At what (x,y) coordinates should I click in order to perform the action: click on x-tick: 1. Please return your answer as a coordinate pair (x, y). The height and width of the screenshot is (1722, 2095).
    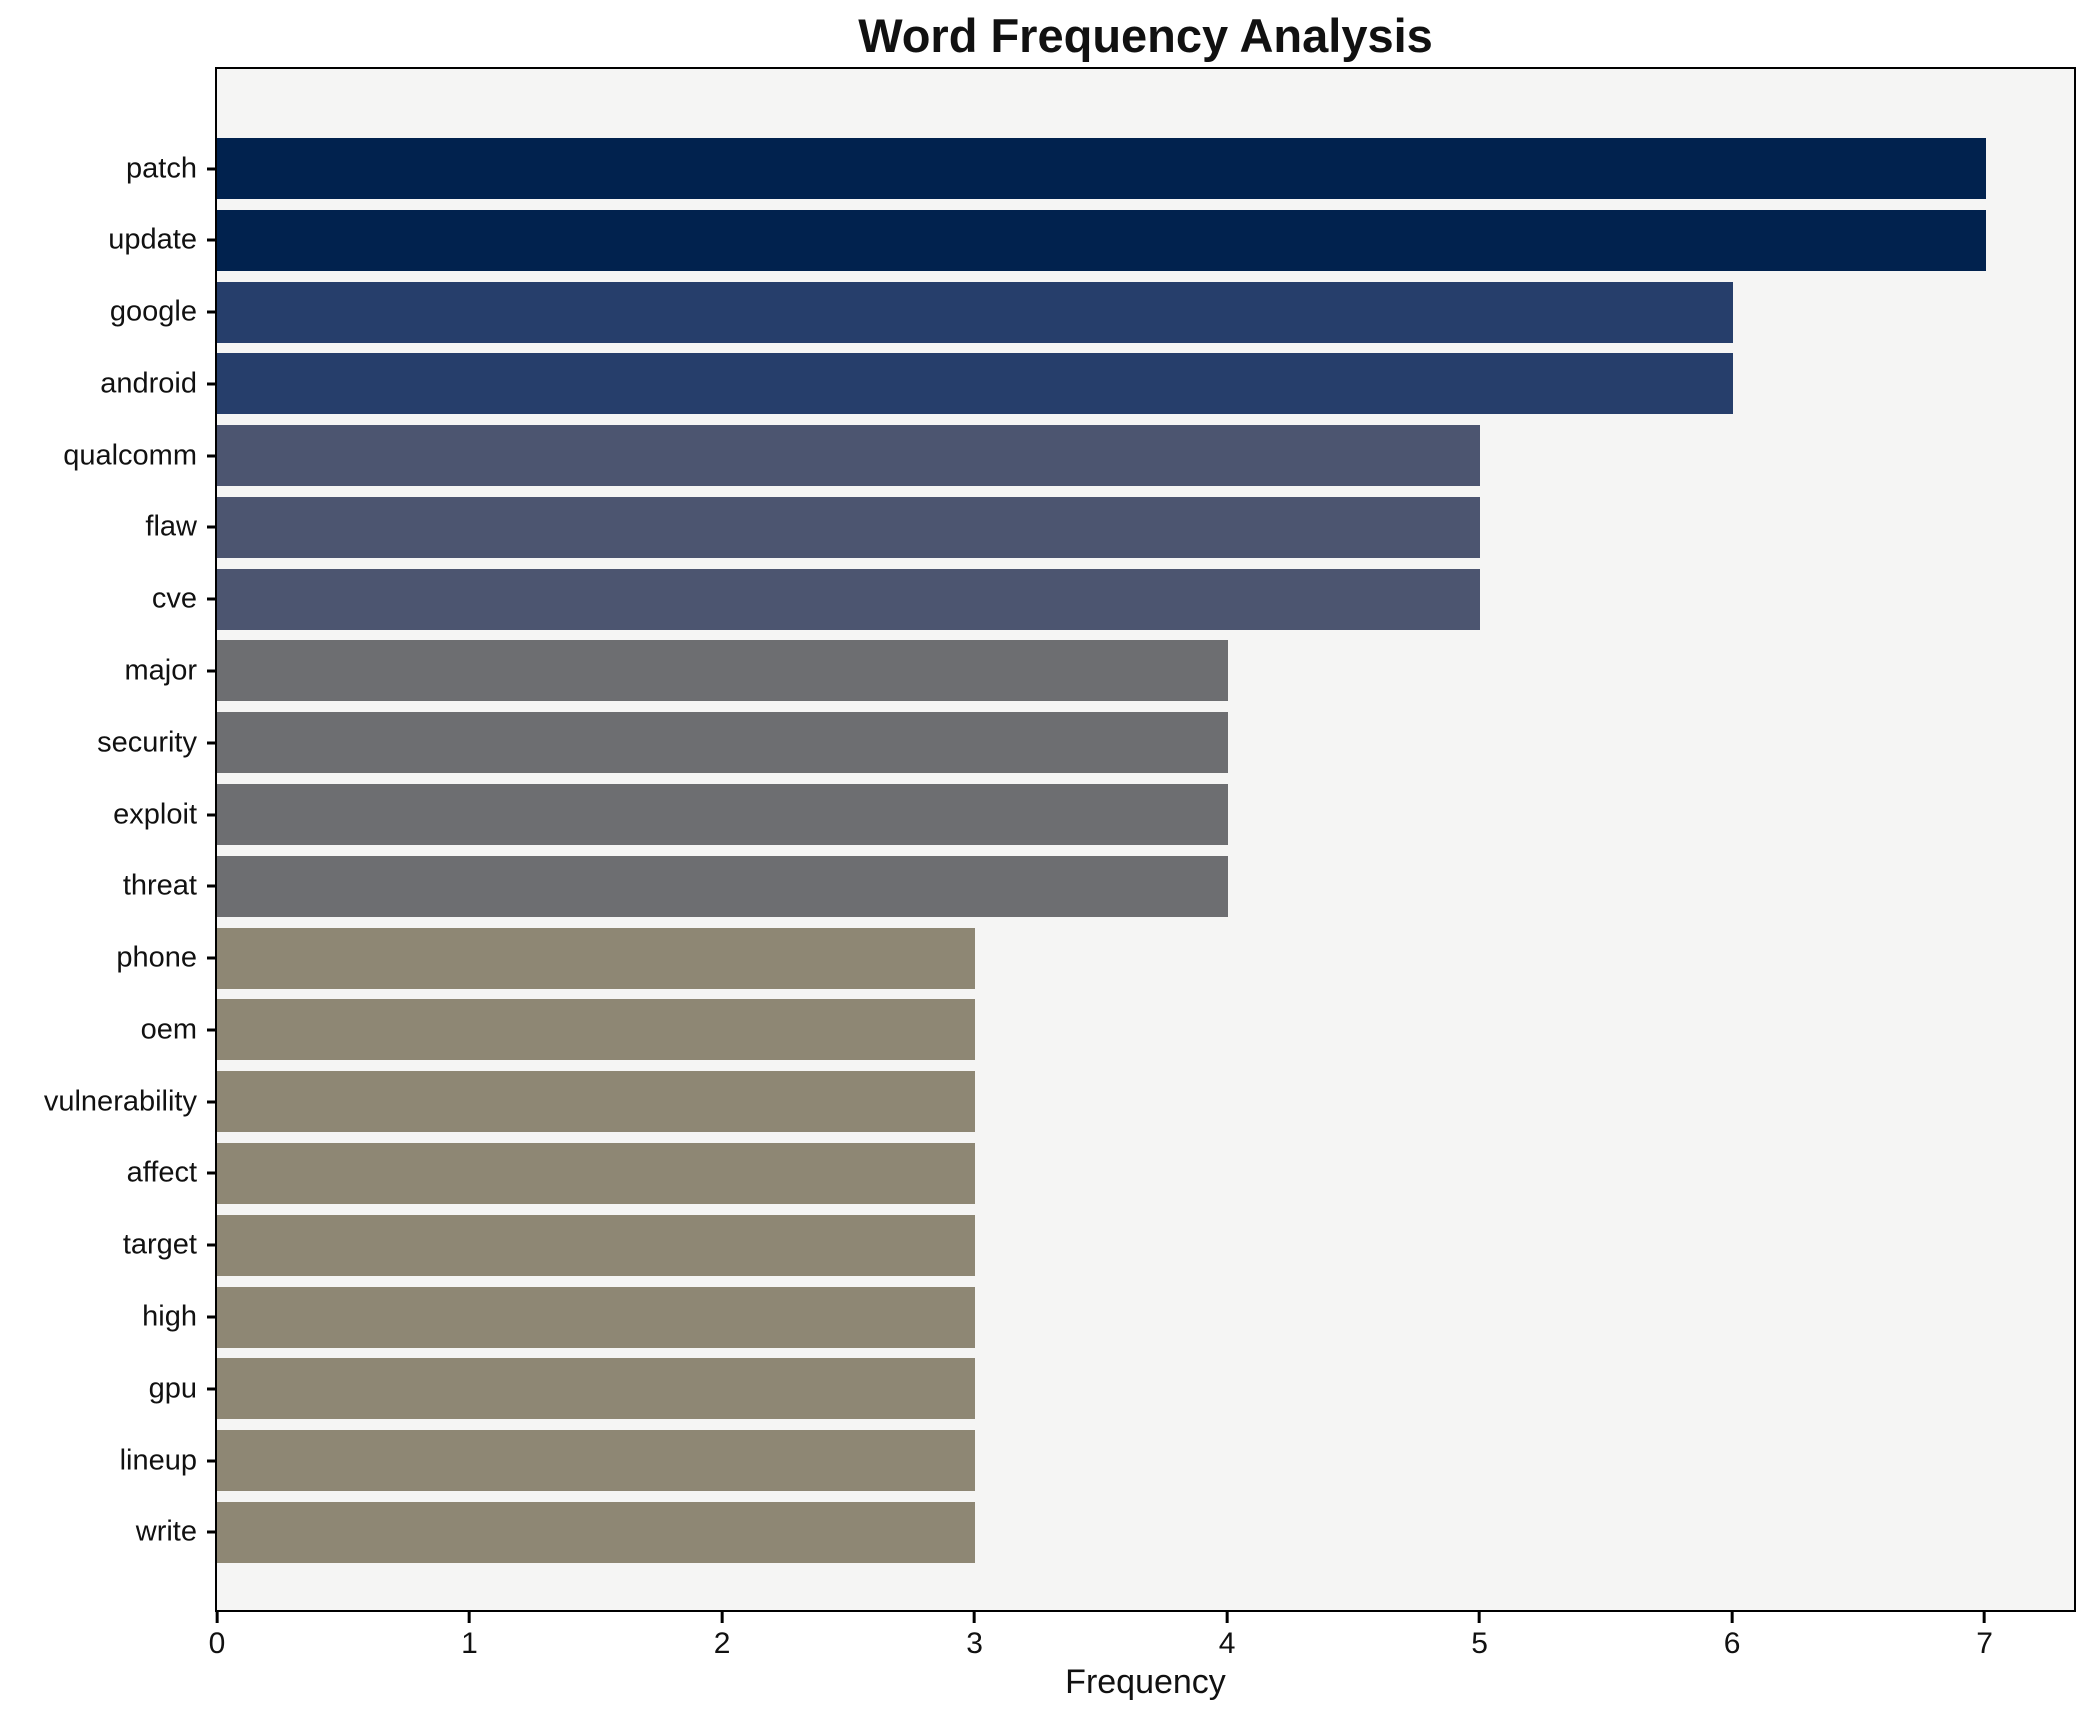
    Looking at the image, I should click on (469, 1635).